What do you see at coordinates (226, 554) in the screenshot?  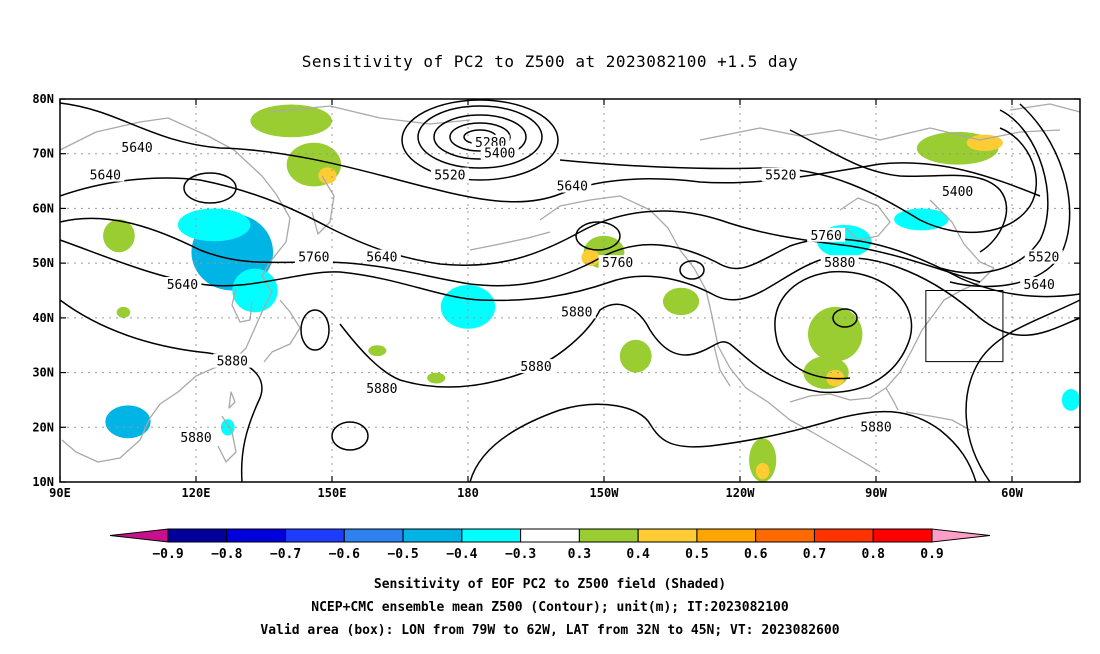 I see `colorbar-label: −0.8` at bounding box center [226, 554].